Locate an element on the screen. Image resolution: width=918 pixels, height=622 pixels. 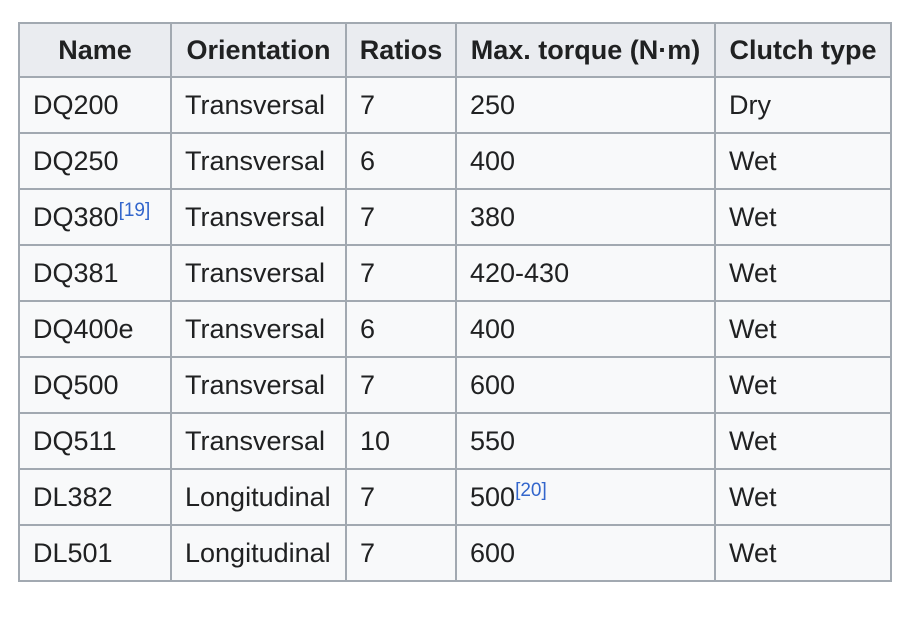
reference-link: [19] is located at coordinates (134, 210).